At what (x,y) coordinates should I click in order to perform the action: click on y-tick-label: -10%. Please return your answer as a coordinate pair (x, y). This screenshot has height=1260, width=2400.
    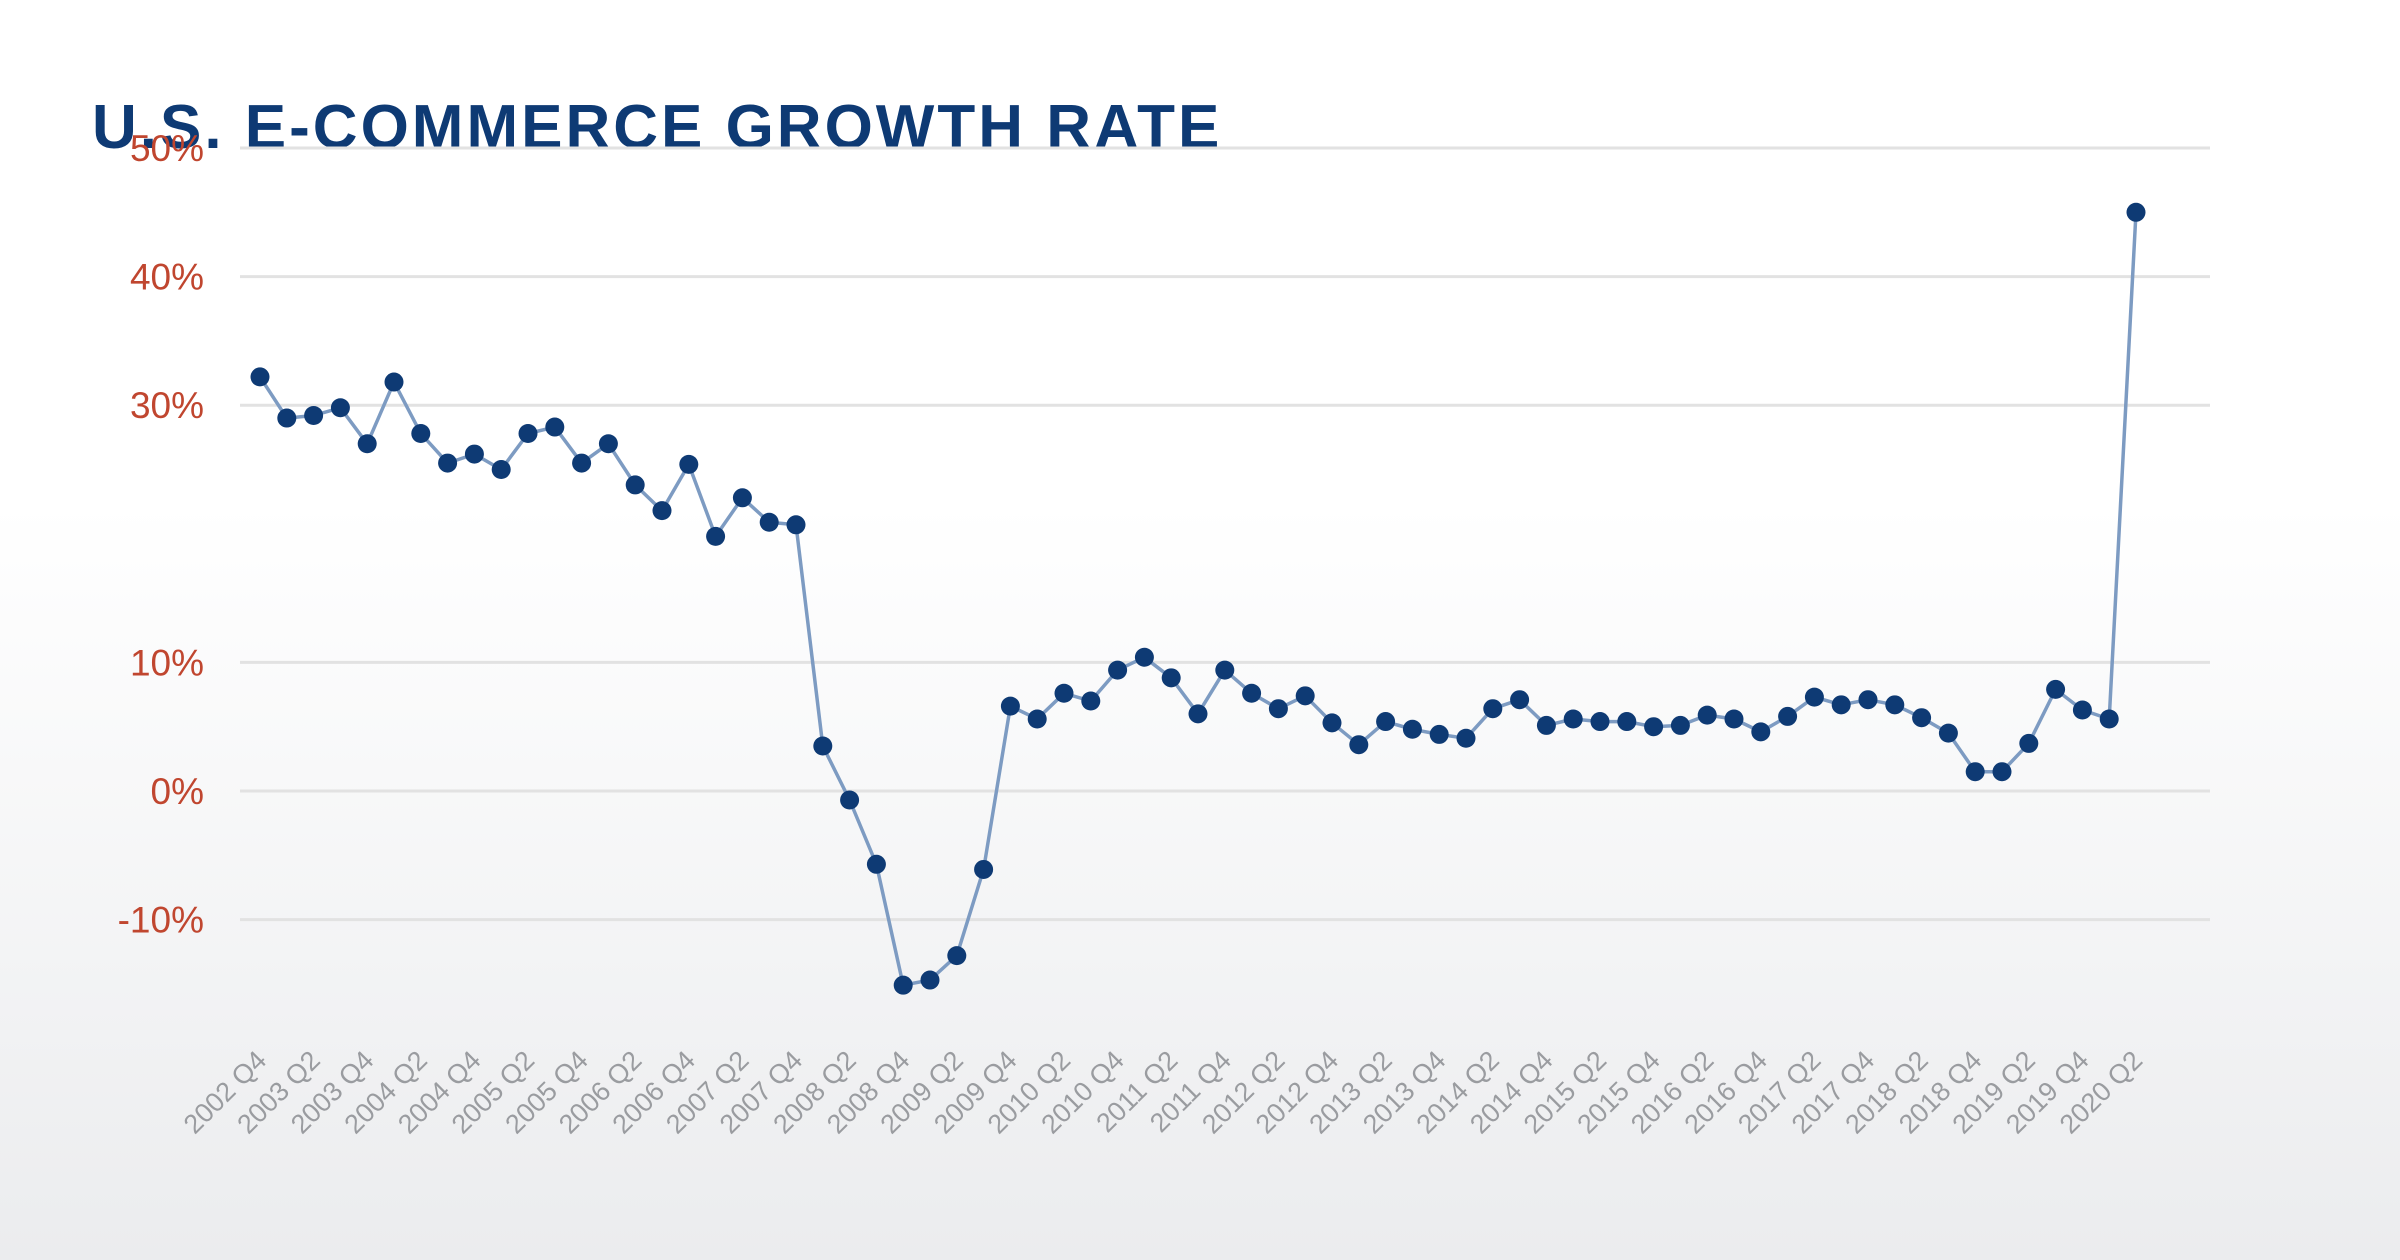
    Looking at the image, I should click on (161, 920).